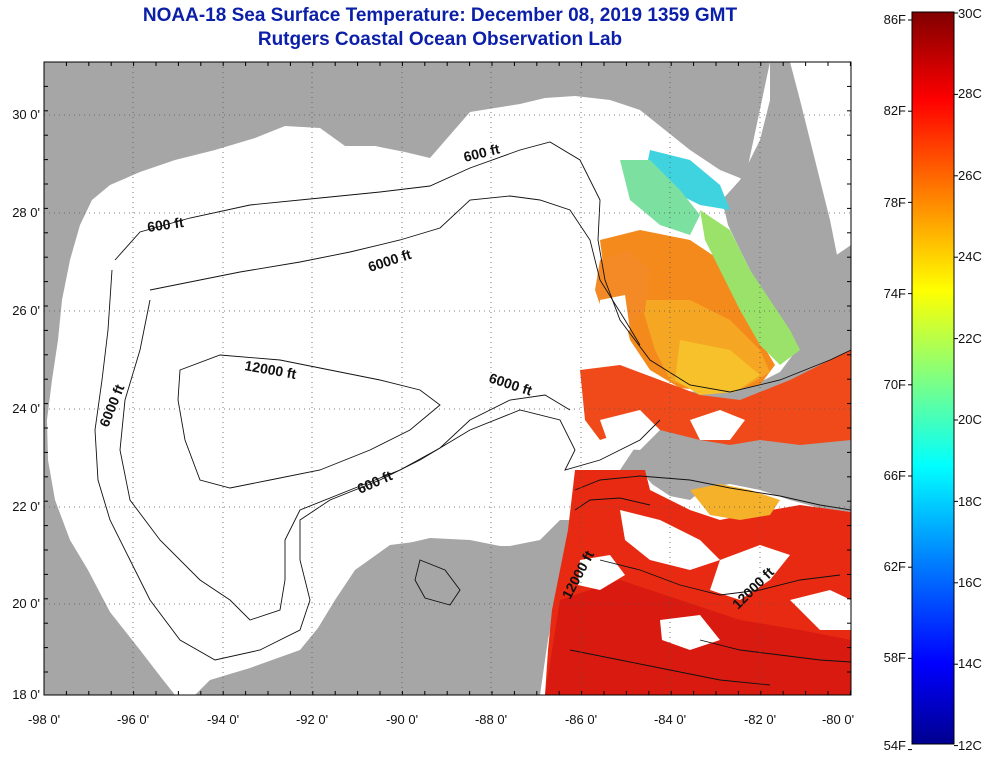 This screenshot has width=992, height=761. I want to click on cuba-land, so click(745, 485).